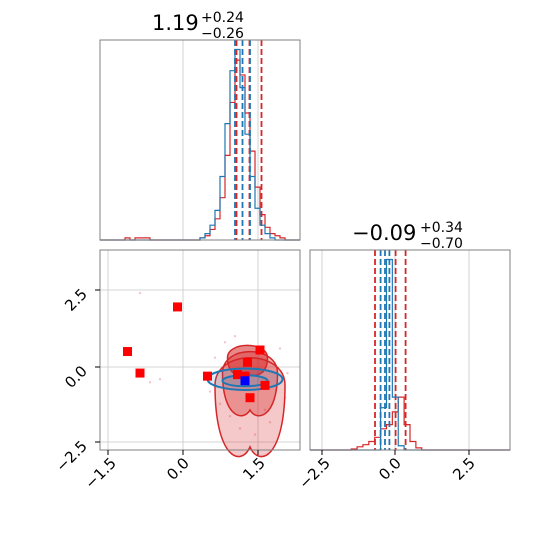 Image resolution: width=550 pixels, height=550 pixels. I want to click on y-tick-label: −2.5, so click(71, 456).